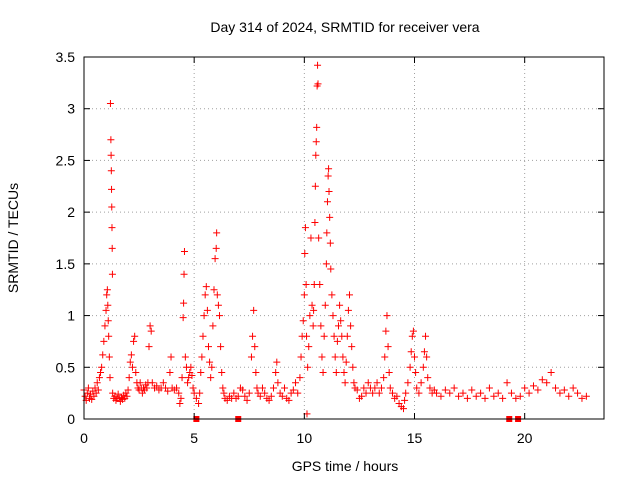 Image resolution: width=640 pixels, height=480 pixels. What do you see at coordinates (66, 264) in the screenshot?
I see `y-tick-label: 1.5` at bounding box center [66, 264].